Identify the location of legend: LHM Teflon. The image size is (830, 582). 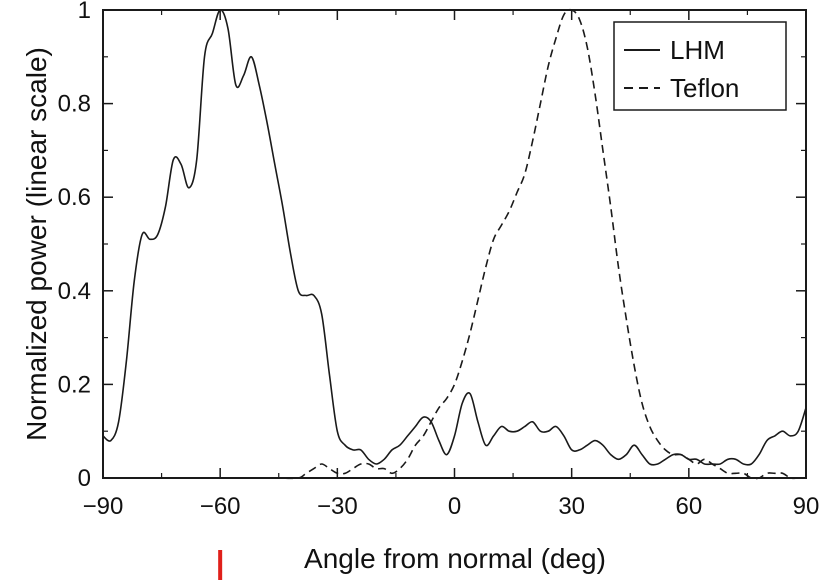
(700, 66).